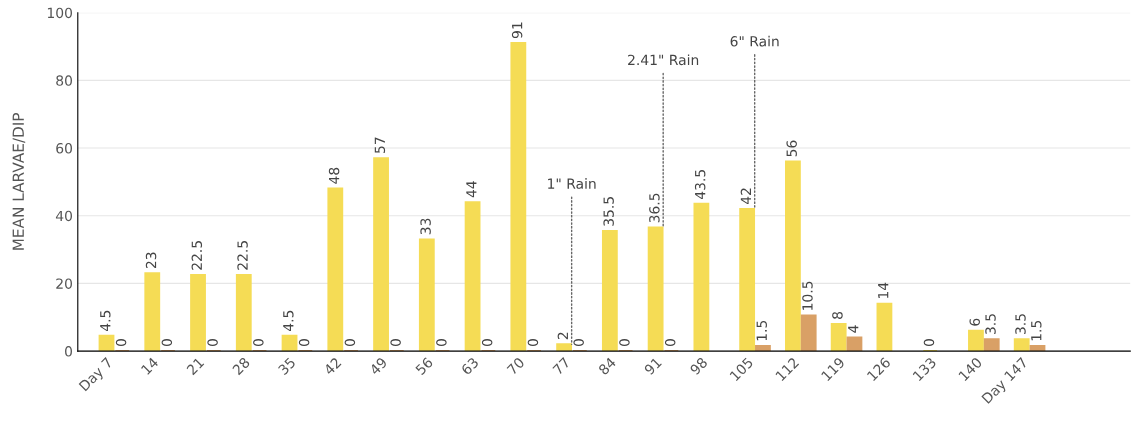 This screenshot has height=423, width=1144. What do you see at coordinates (924, 369) in the screenshot?
I see `x-tick-label: 133` at bounding box center [924, 369].